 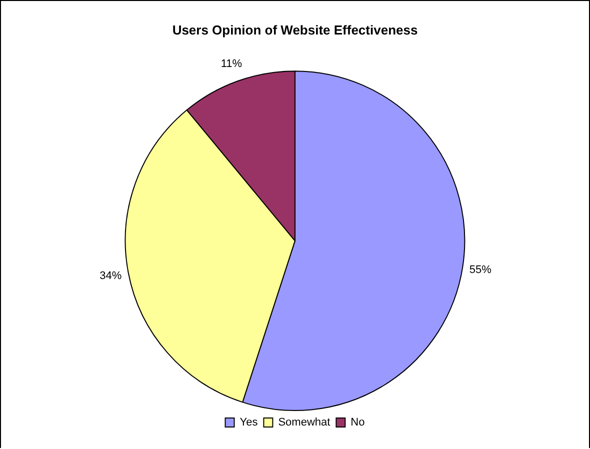 I want to click on legend-label: Yes, so click(x=249, y=422).